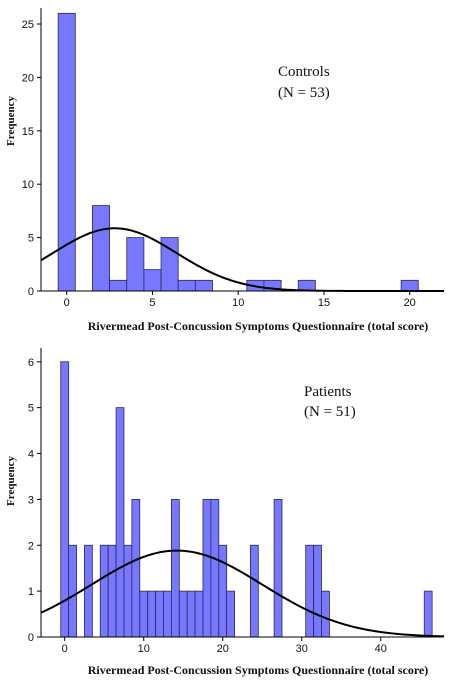 The image size is (454, 682). I want to click on patients-n-label: (N = 51), so click(330, 412).